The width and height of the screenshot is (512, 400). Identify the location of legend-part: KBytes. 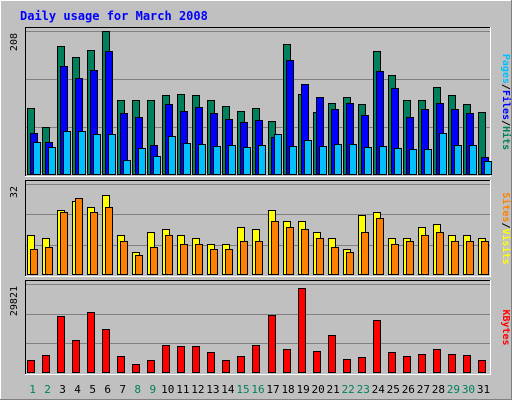
(505, 327).